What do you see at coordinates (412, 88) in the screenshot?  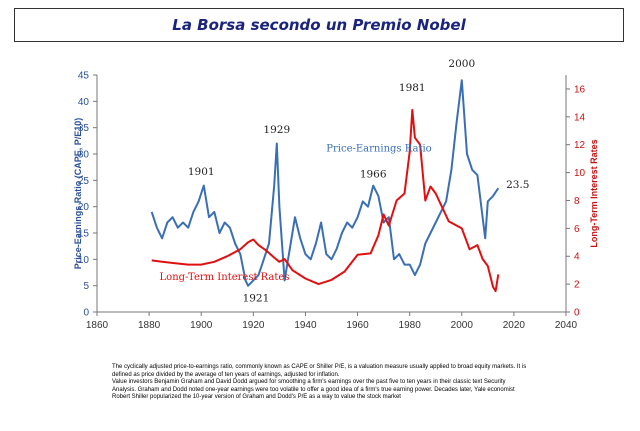 I see `year-annotation: 1981` at bounding box center [412, 88].